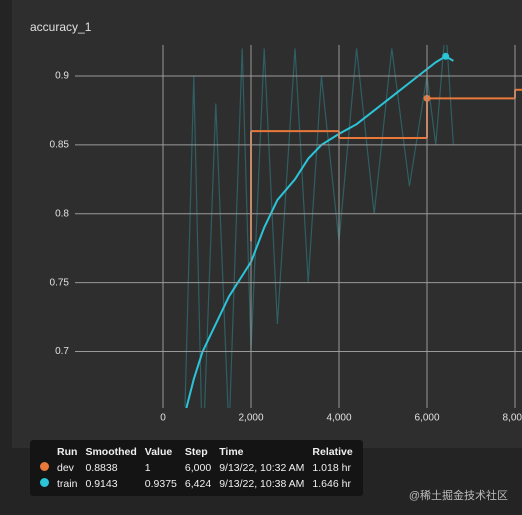 Image resolution: width=522 pixels, height=515 pixels. What do you see at coordinates (231, 452) in the screenshot?
I see `header-cell: Time` at bounding box center [231, 452].